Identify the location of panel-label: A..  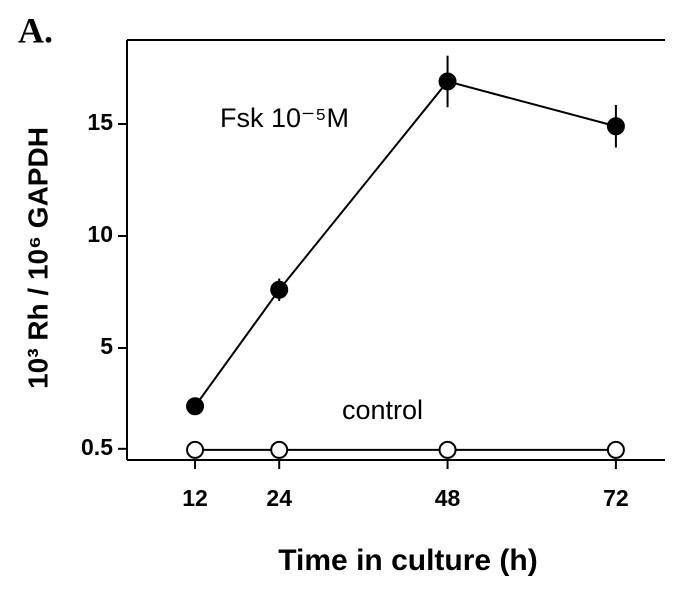
(35, 30).